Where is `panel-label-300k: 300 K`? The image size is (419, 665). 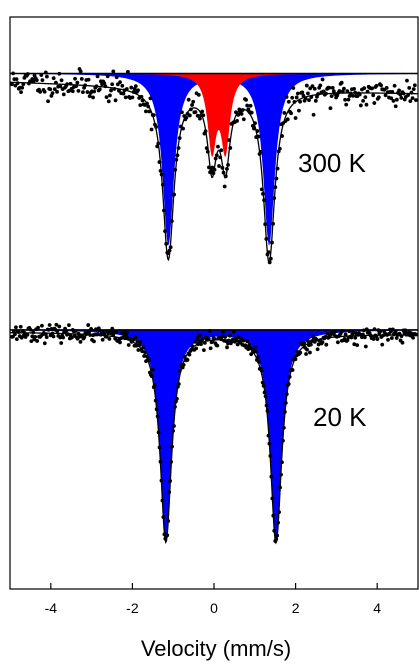
panel-label-300k: 300 K is located at coordinates (332, 163).